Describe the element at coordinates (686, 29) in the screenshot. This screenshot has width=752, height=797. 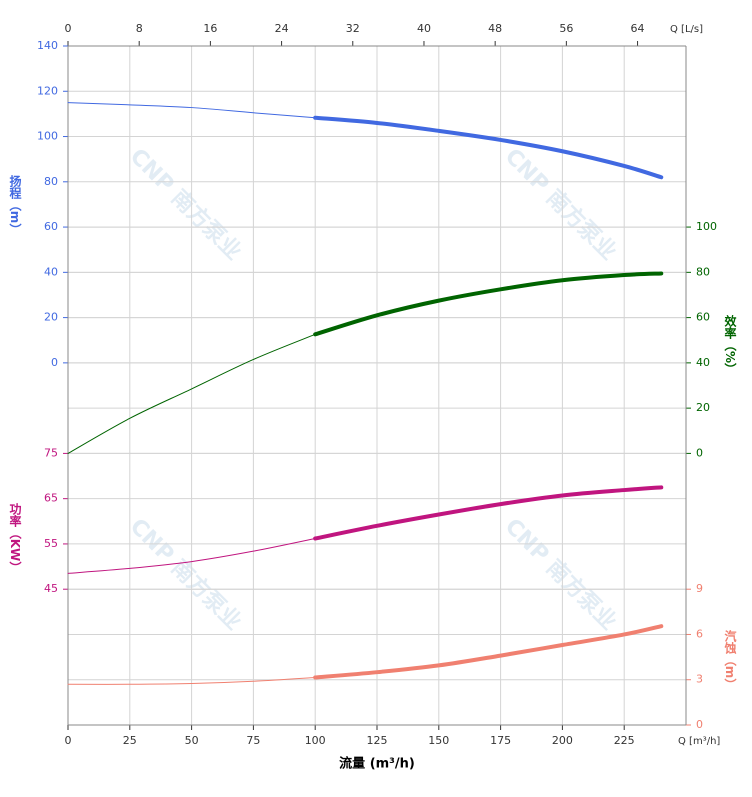
I see `top-unit: Q [L/s]` at that location.